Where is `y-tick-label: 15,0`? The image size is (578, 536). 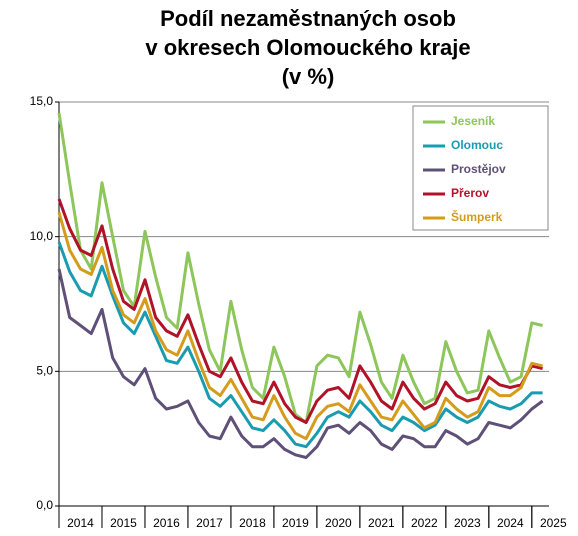 y-tick-label: 15,0 is located at coordinates (42, 101).